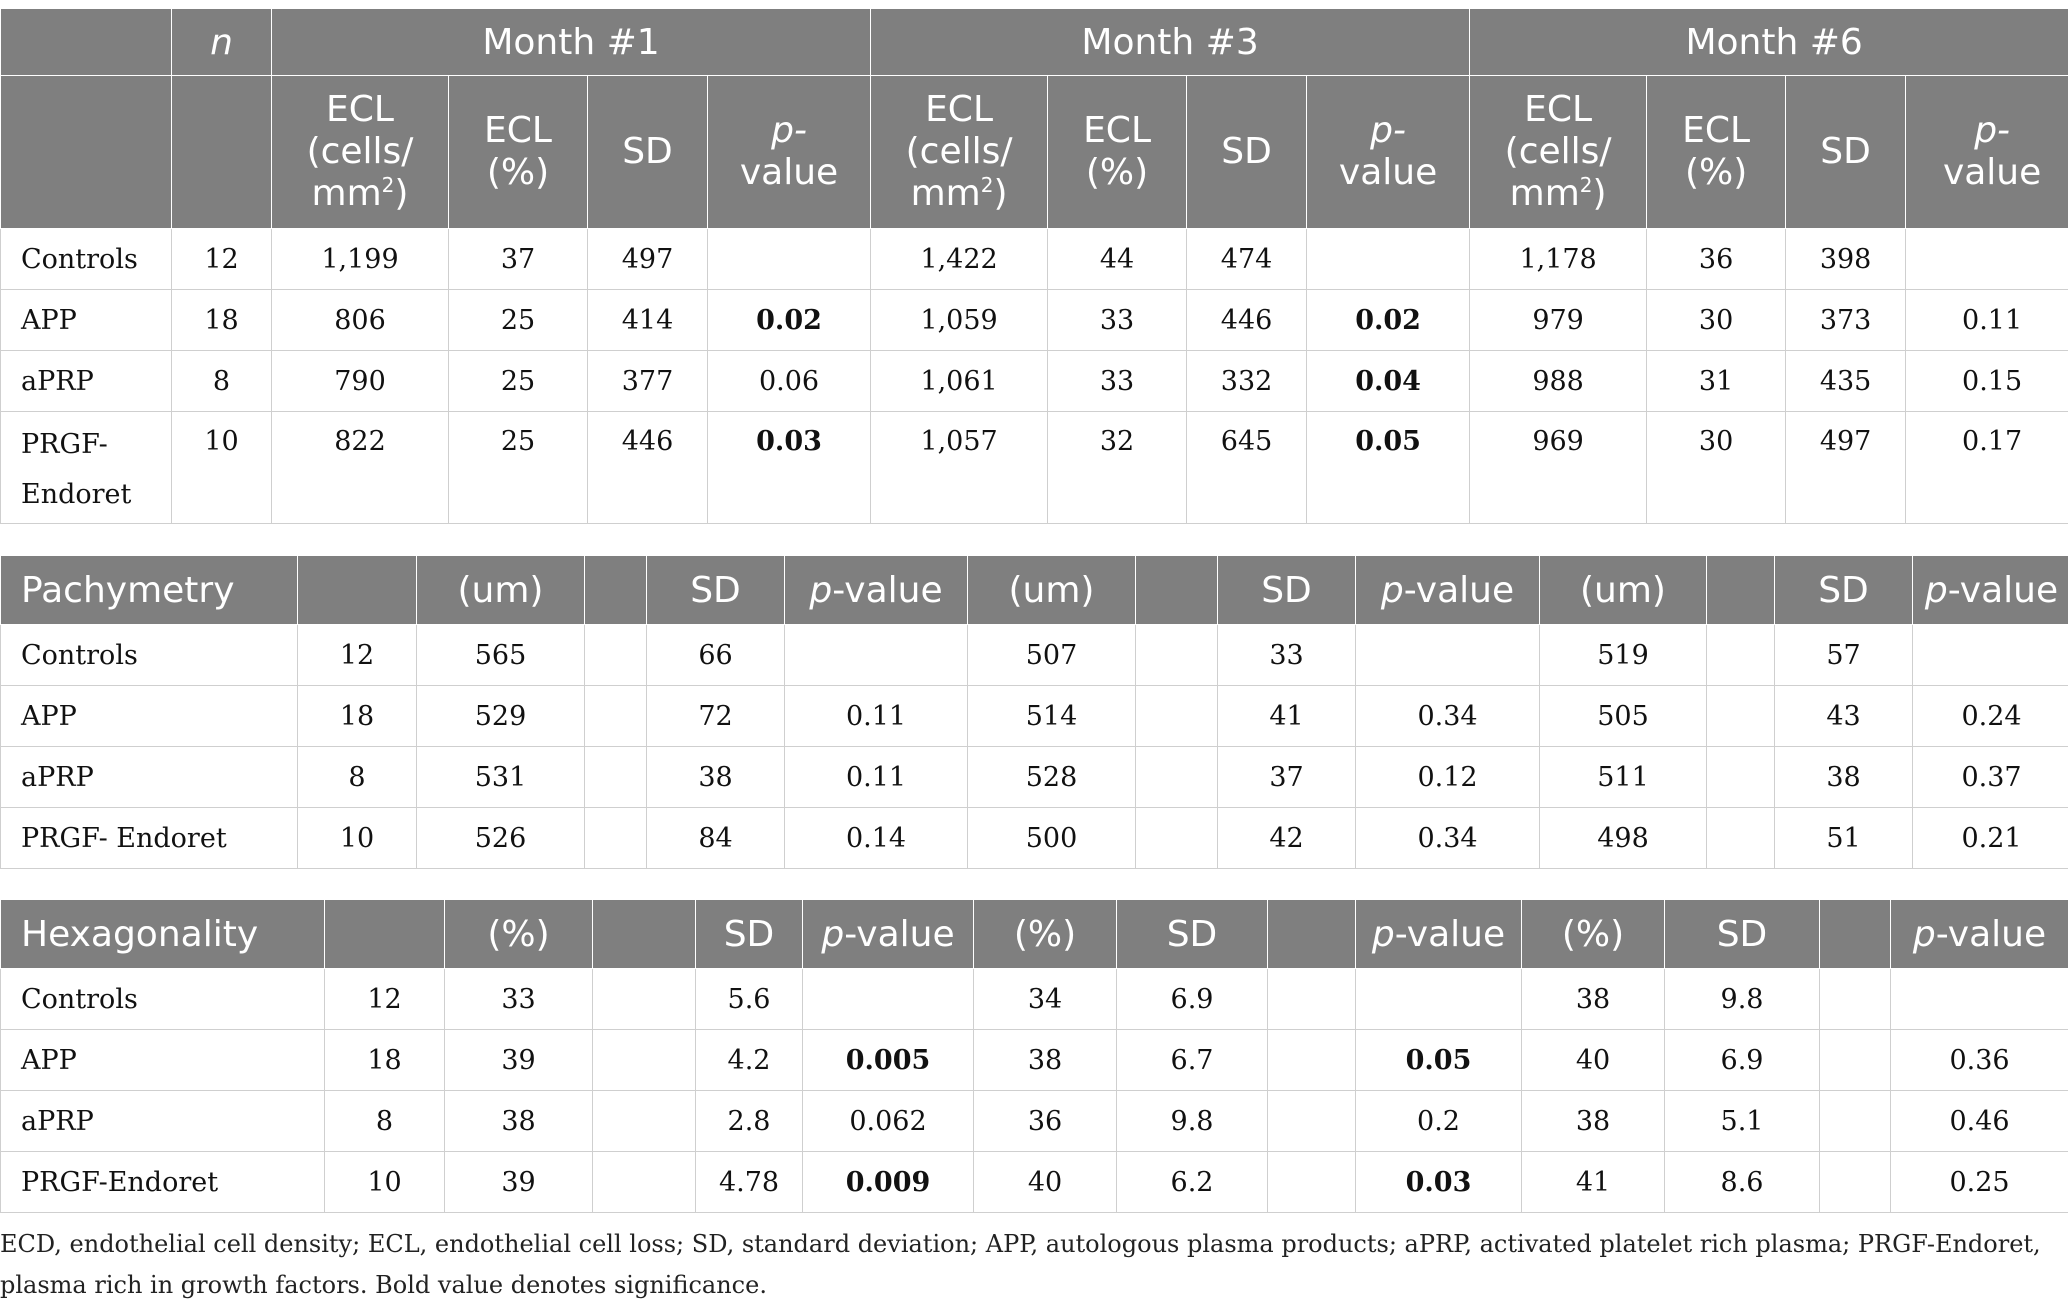 Image resolution: width=2068 pixels, height=1306 pixels. I want to click on ecl-cells-cell: 969, so click(1558, 467).